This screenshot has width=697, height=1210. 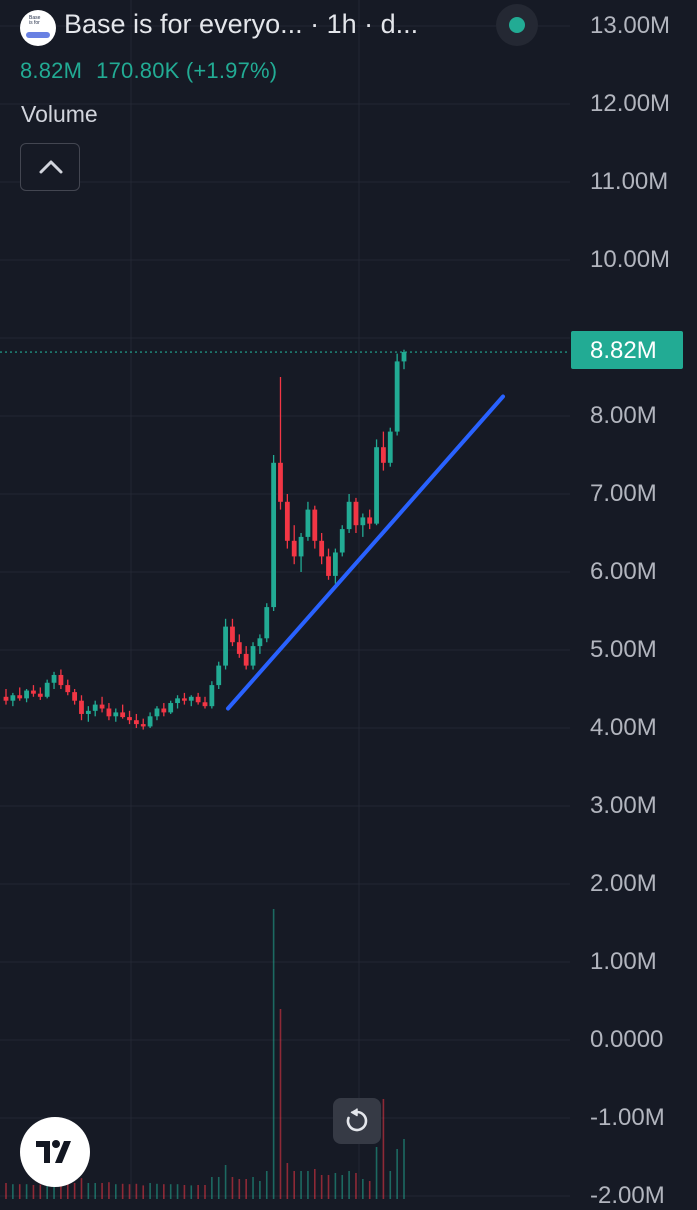 I want to click on current-price-tag: 8.82M, so click(x=627, y=350).